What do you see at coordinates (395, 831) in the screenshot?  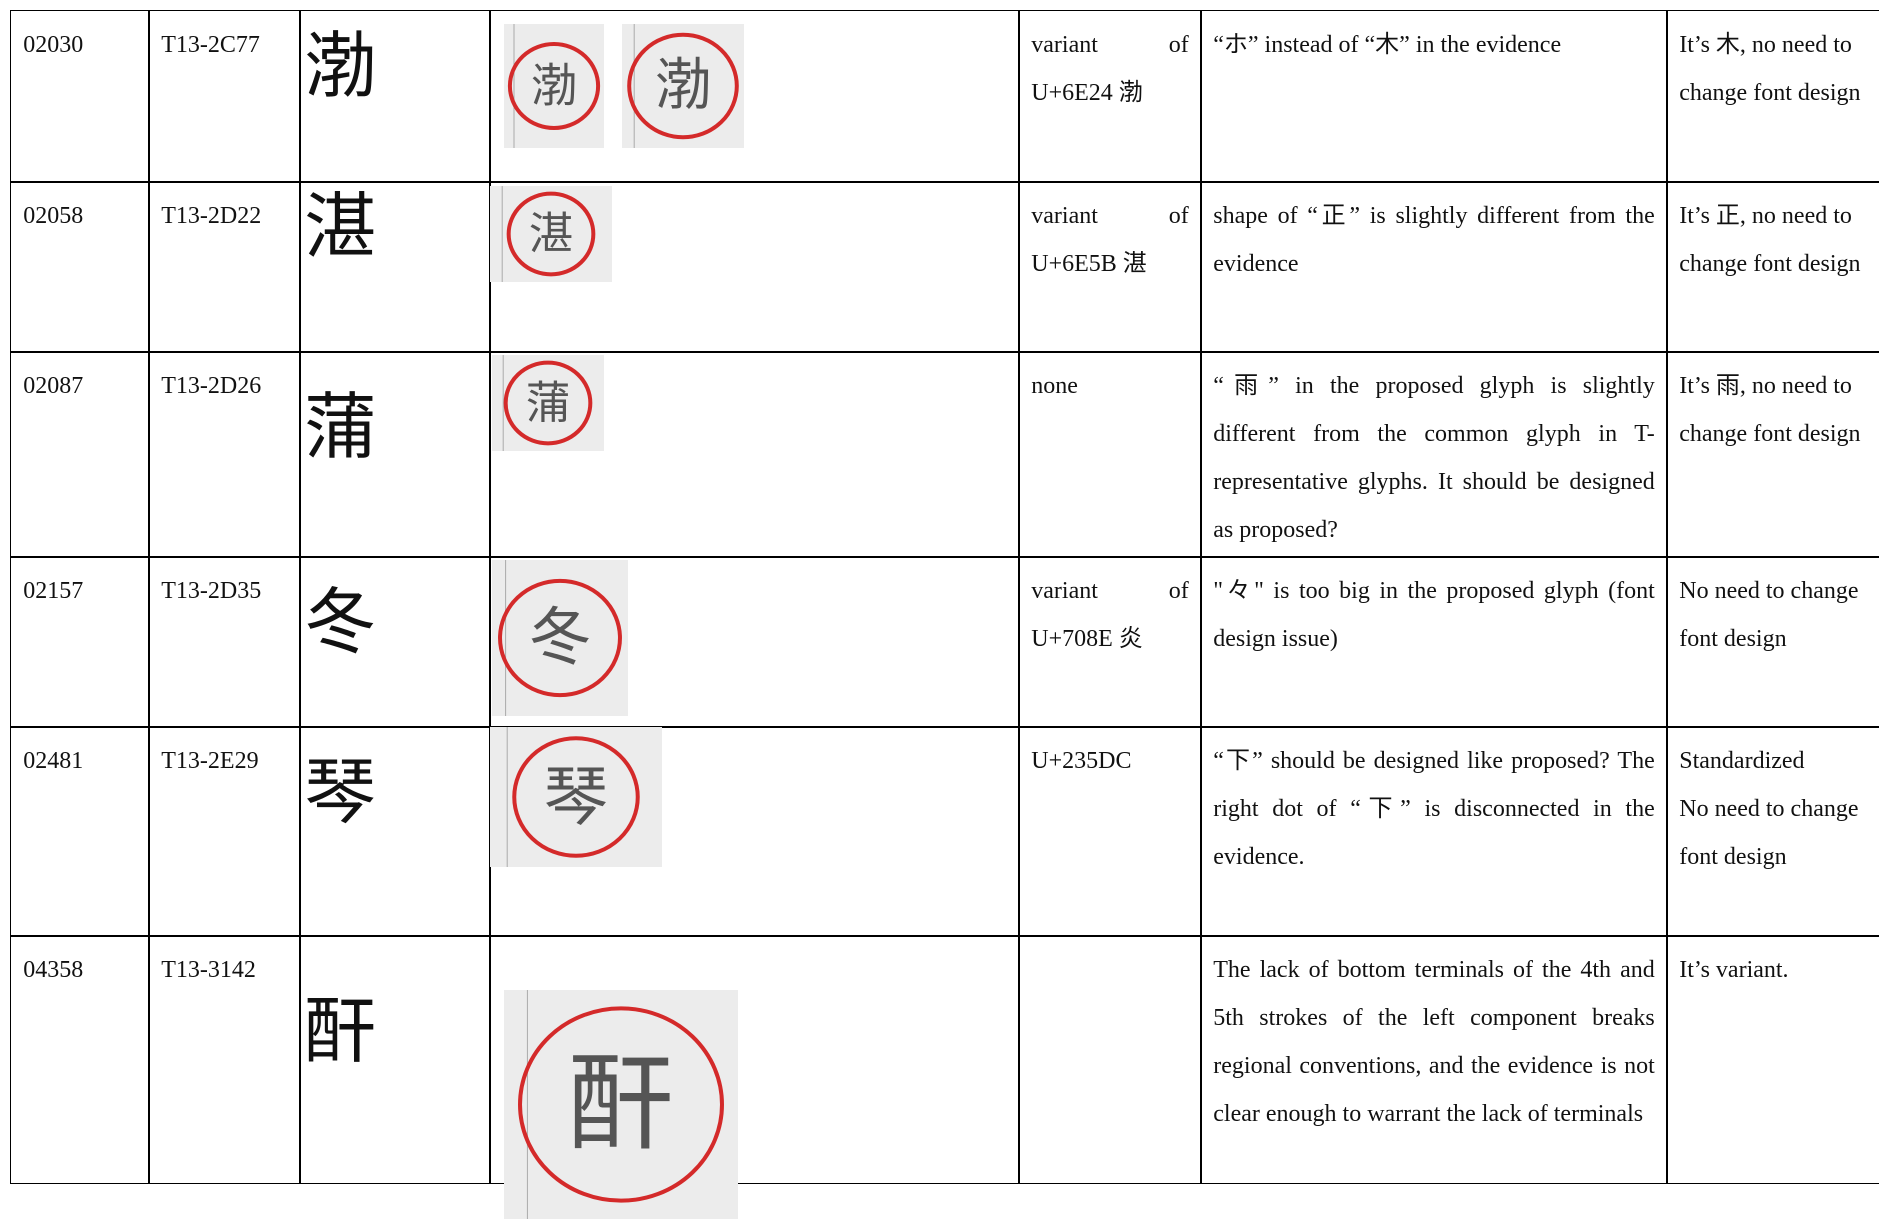 I see `glyph-cell: 琴` at bounding box center [395, 831].